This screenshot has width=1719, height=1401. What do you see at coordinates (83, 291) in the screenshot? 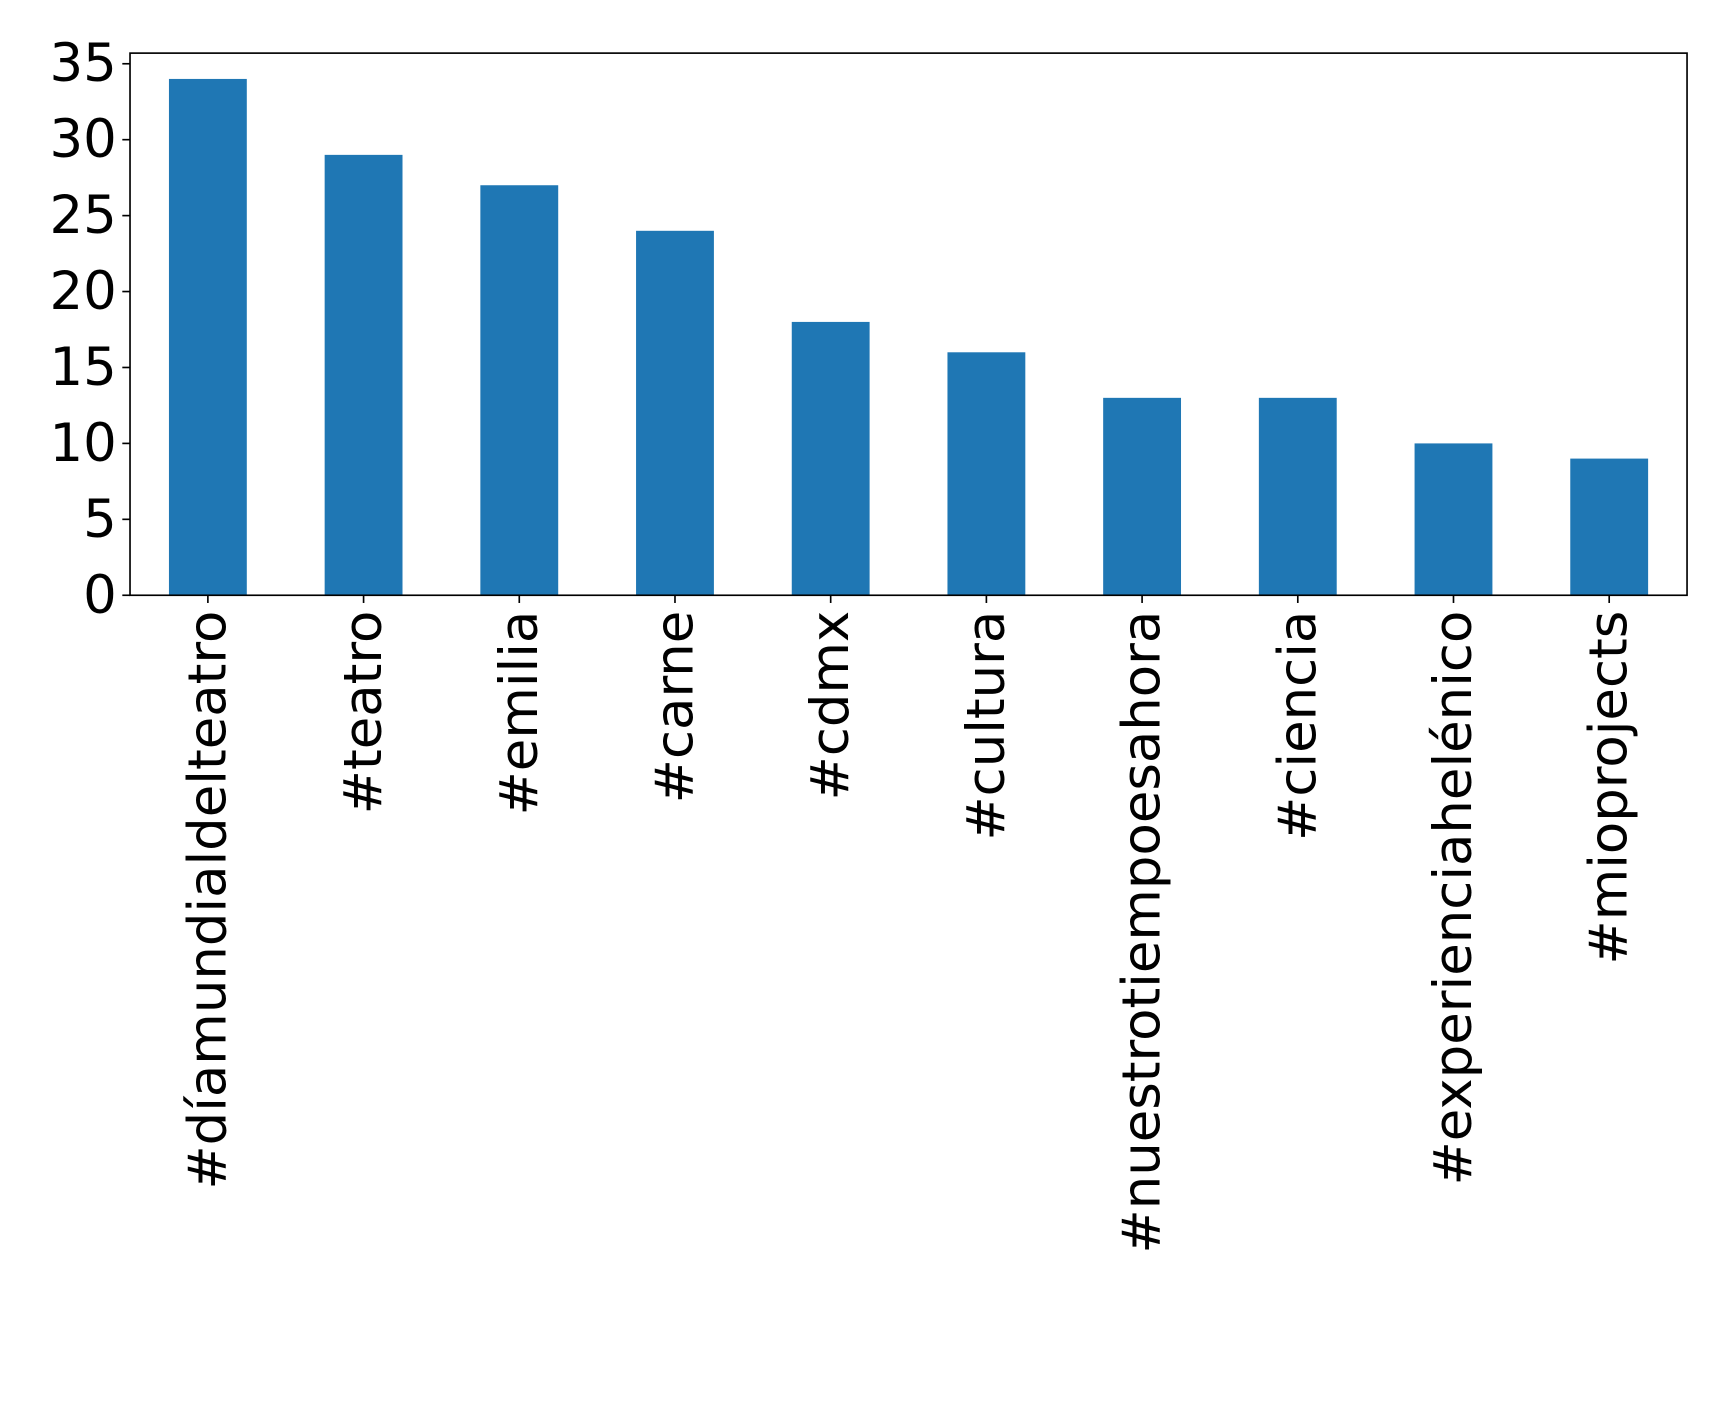
I see `y-tick-label: 20` at bounding box center [83, 291].